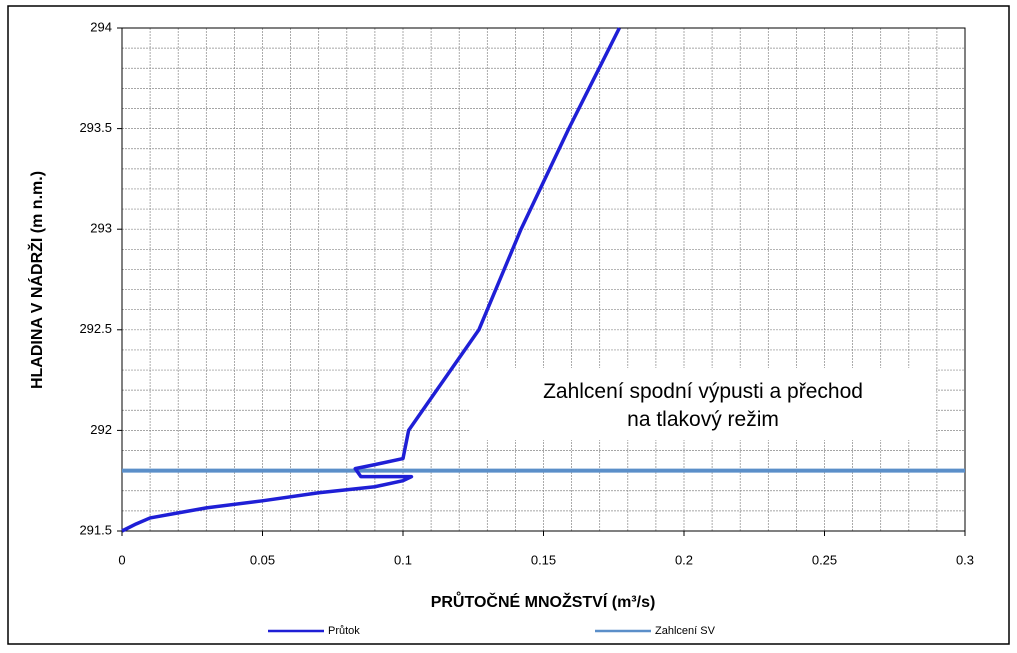 This screenshot has height=653, width=1017. What do you see at coordinates (101, 228) in the screenshot?
I see `y-tick-label: 293` at bounding box center [101, 228].